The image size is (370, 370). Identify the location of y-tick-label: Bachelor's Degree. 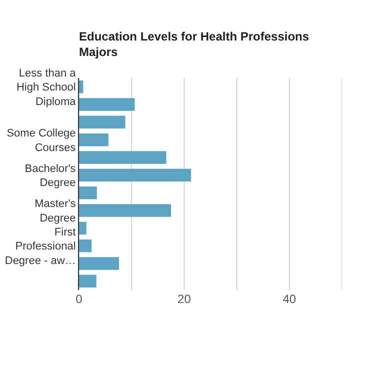
(50, 176).